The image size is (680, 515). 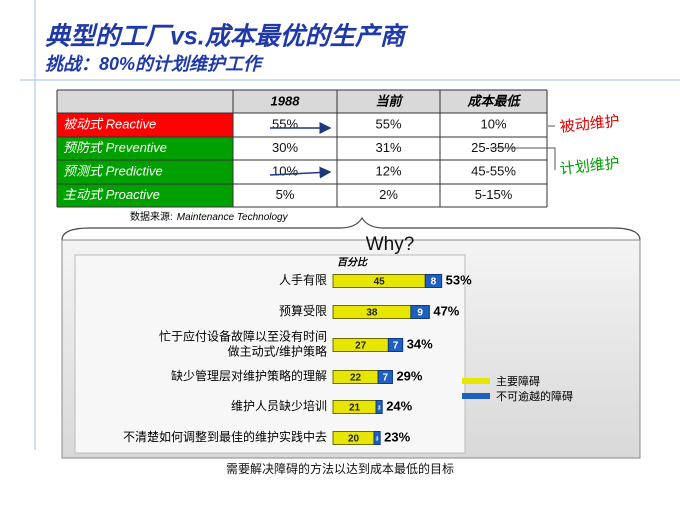 I want to click on source-name: Maintenance Technology, so click(x=233, y=217).